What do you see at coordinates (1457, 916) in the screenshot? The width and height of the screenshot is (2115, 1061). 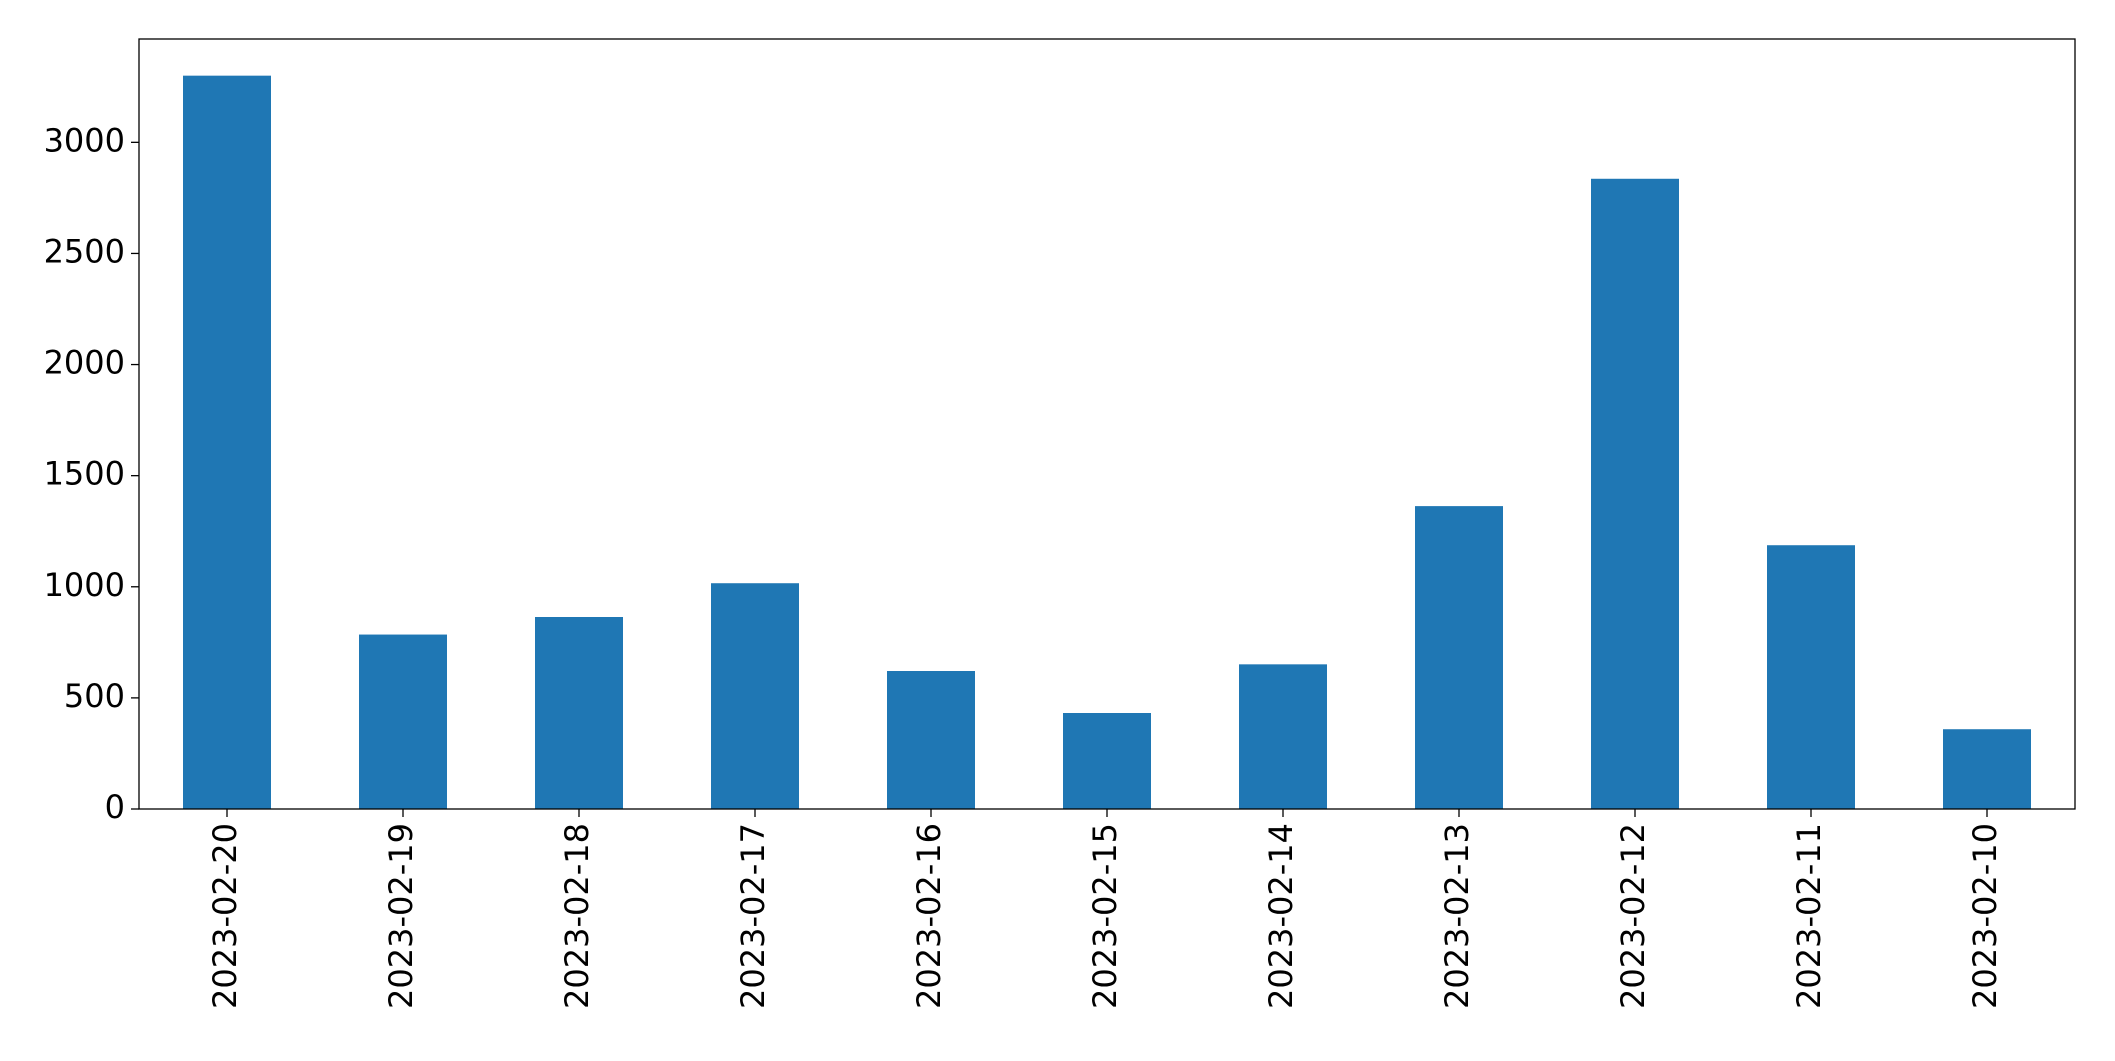 I see `x-tick-label: 2023-02-13` at bounding box center [1457, 916].